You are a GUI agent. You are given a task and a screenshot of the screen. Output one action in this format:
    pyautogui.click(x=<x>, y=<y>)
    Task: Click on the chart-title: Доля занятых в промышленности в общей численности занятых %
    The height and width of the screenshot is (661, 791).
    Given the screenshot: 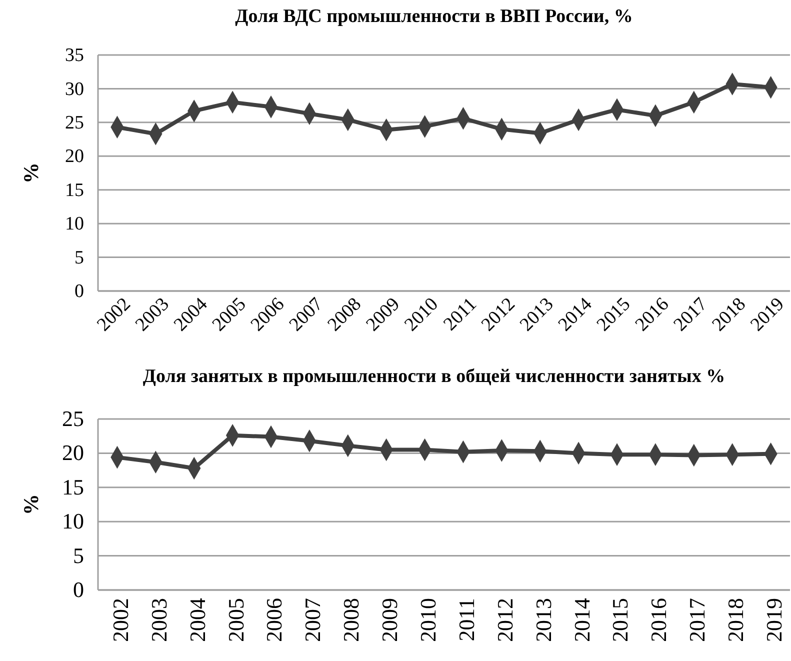 What is the action you would take?
    pyautogui.click(x=434, y=376)
    